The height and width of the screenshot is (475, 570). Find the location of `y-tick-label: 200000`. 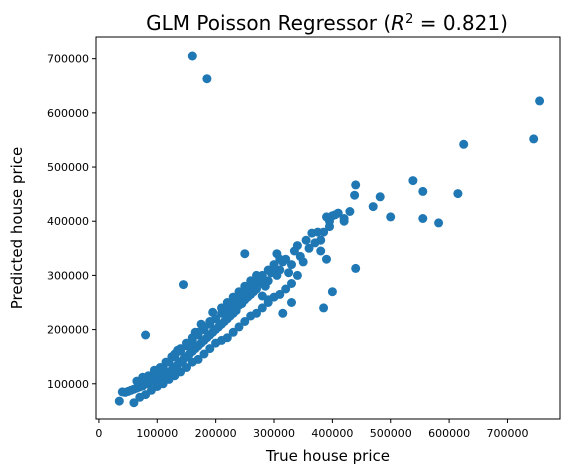

y-tick-label: 200000 is located at coordinates (68, 330).